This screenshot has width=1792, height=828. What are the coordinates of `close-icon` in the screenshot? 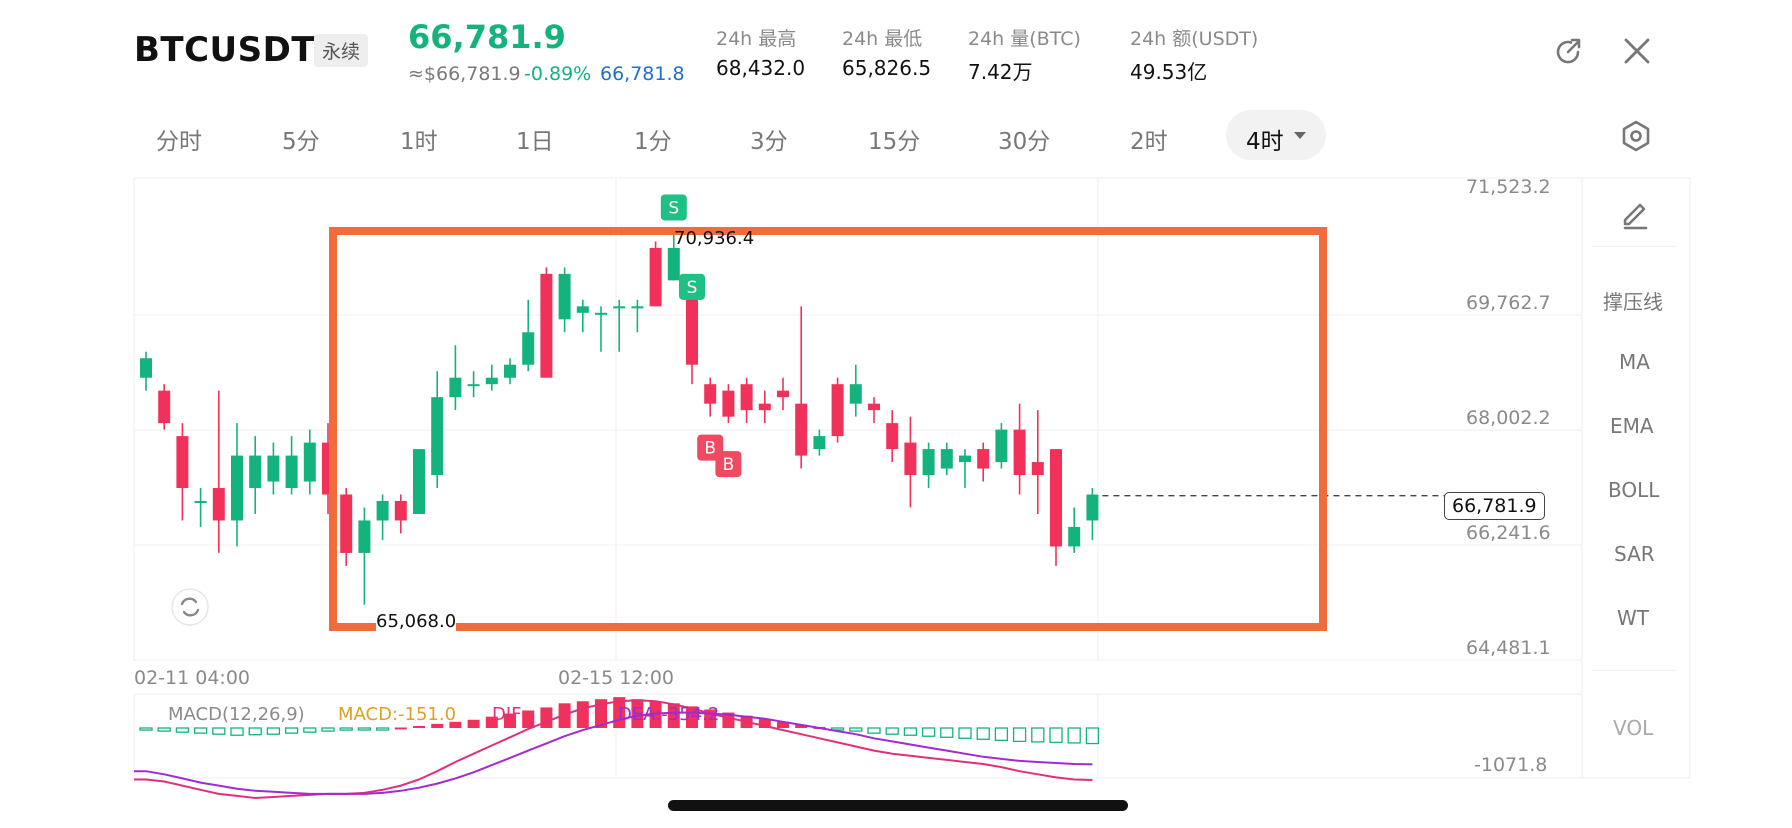 It's located at (1637, 51).